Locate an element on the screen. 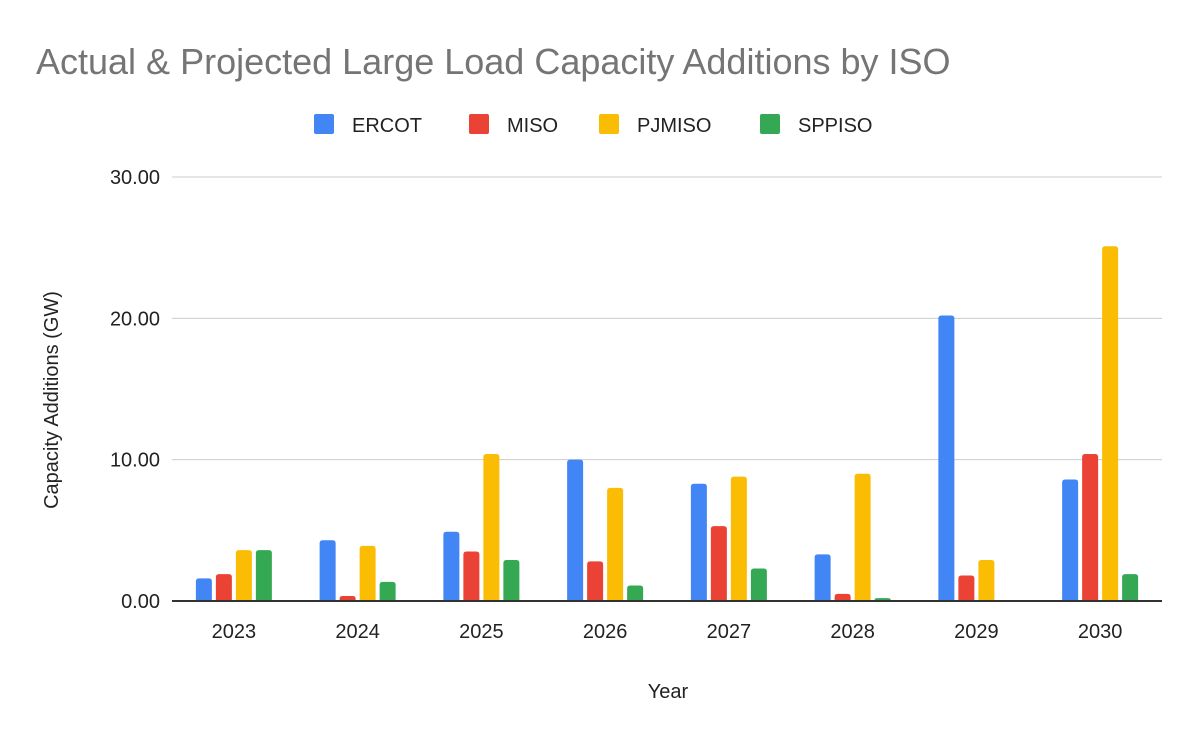 Image resolution: width=1200 pixels, height=742 pixels. bar-sppiso-2024 is located at coordinates (387, 591).